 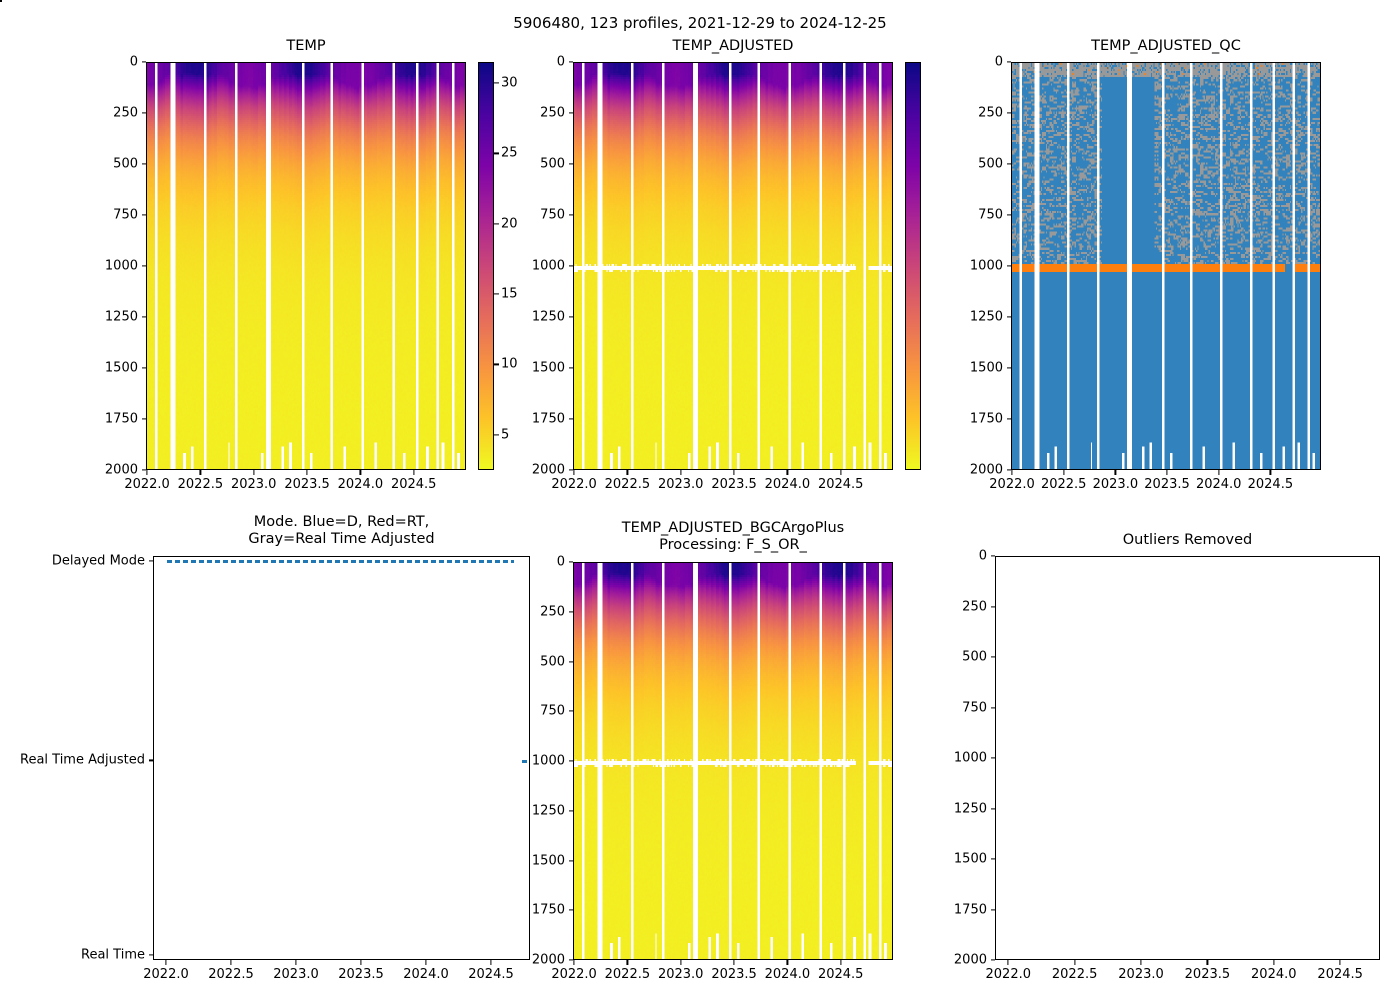 What do you see at coordinates (361, 974) in the screenshot?
I see `axis-tick-label: 2023.5` at bounding box center [361, 974].